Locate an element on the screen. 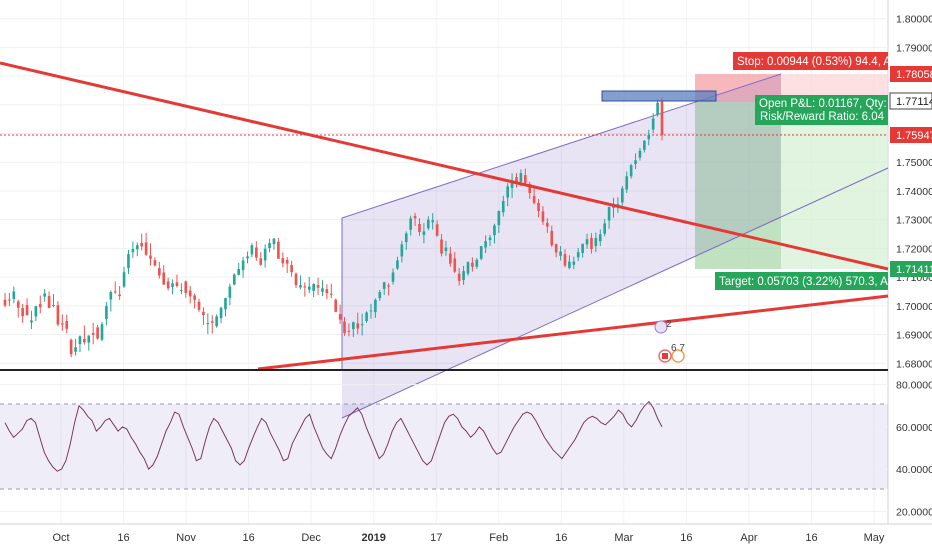 The height and width of the screenshot is (550, 932). stop-label: Stop: 0.00944 (0.53%) 94.4, Amo is located at coordinates (822, 62).